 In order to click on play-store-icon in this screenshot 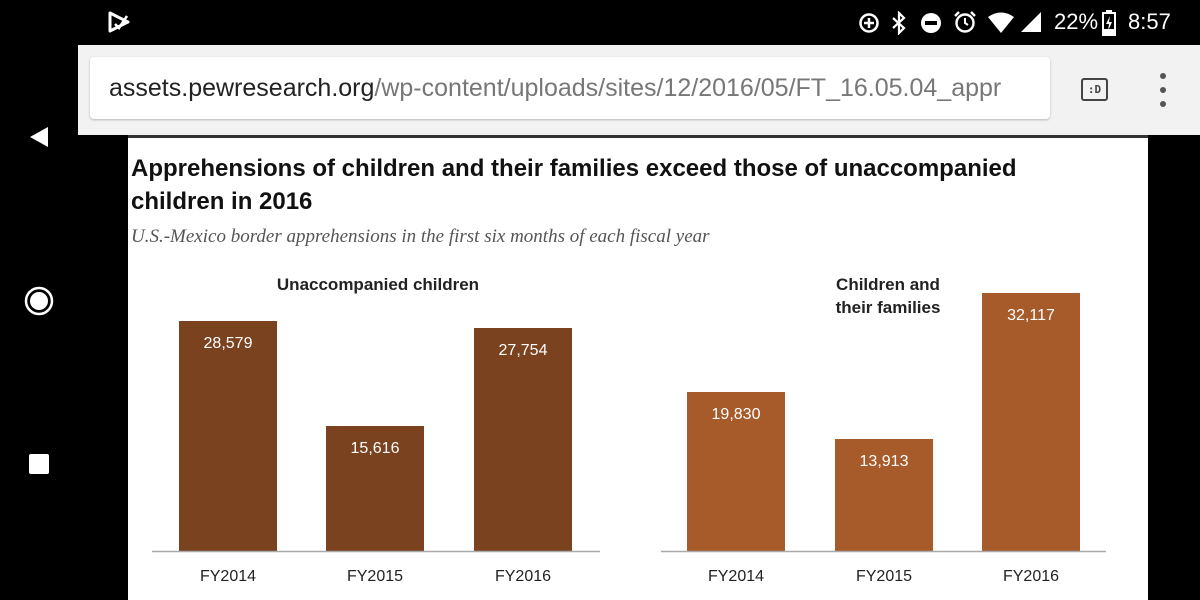, I will do `click(119, 22)`.